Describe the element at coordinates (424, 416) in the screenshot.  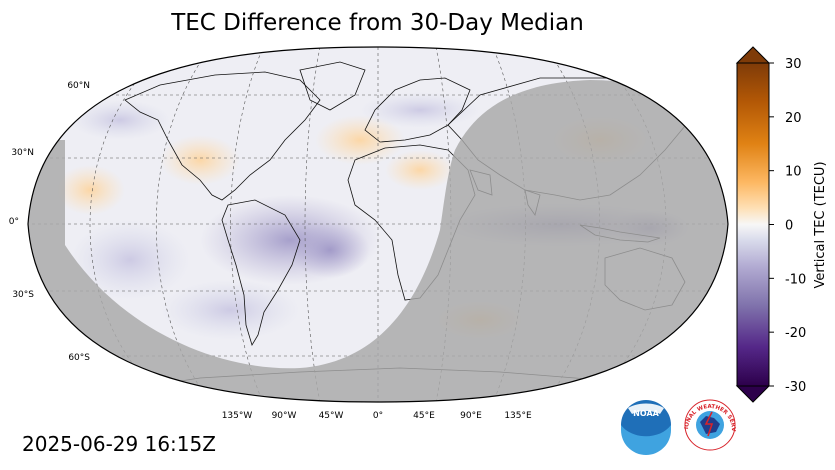
I see `lon-label-45e: 45°E` at that location.